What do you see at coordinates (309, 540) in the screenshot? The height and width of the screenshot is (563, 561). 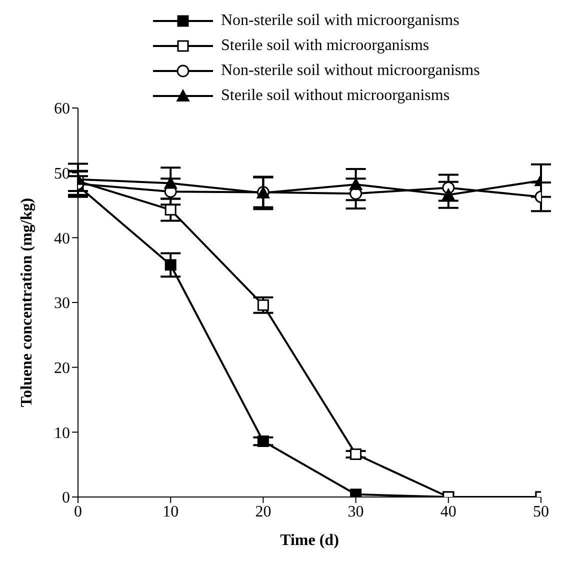 I see `x-axis-title: Time (d)` at bounding box center [309, 540].